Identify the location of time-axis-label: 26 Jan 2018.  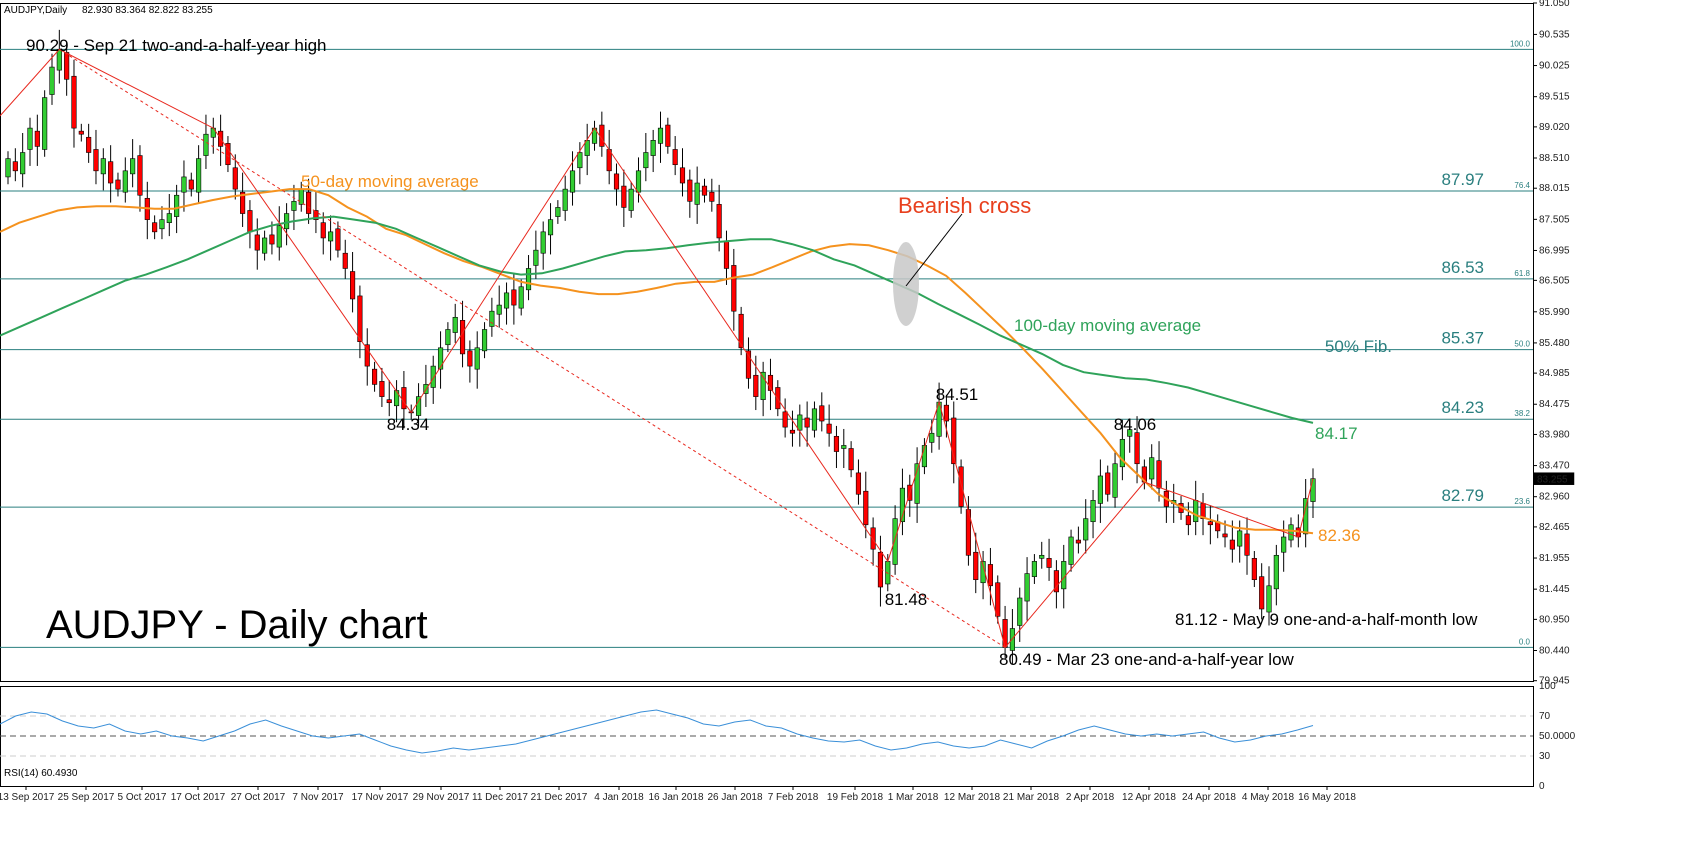
(734, 797).